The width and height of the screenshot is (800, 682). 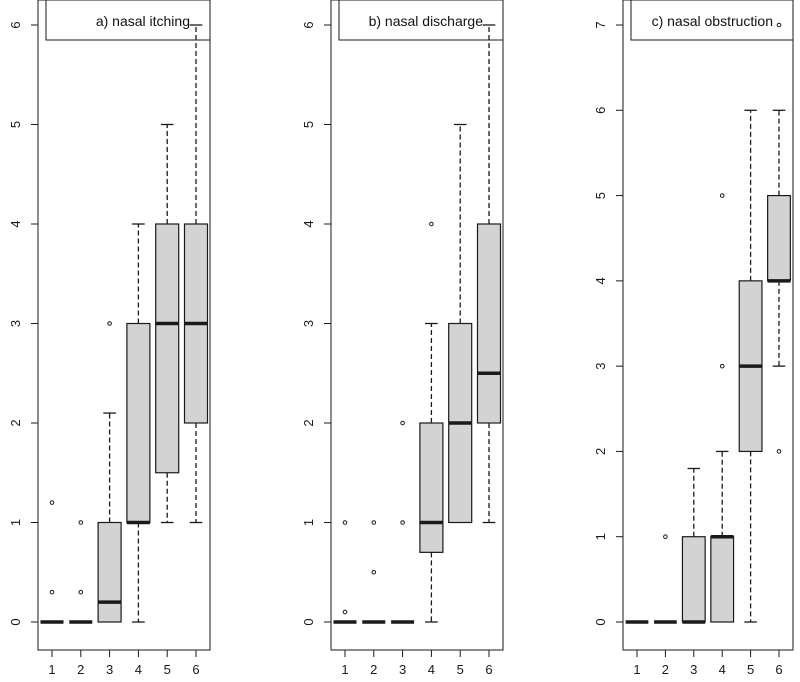 I want to click on panel-title: c) nasal obstruction, so click(x=712, y=21).